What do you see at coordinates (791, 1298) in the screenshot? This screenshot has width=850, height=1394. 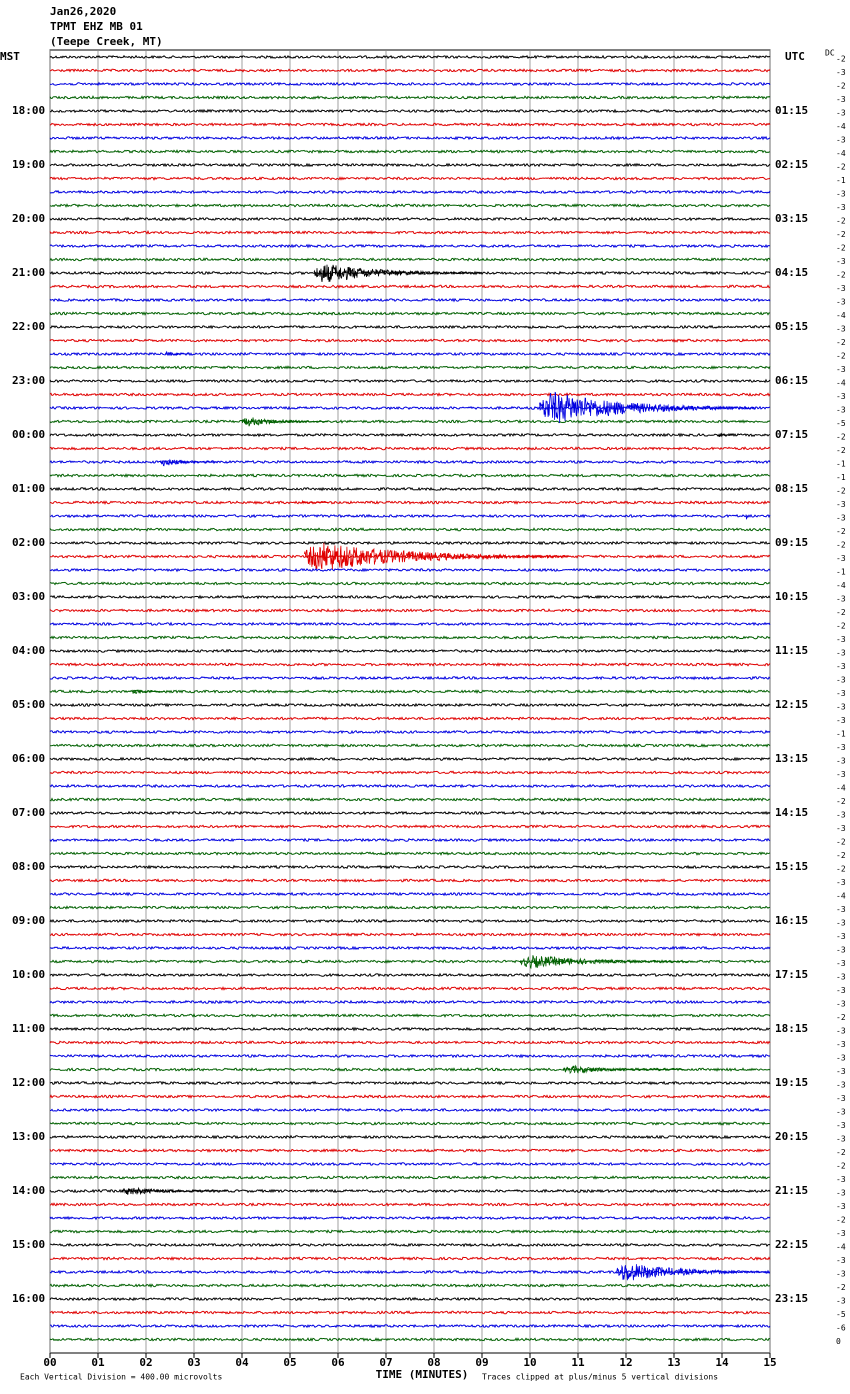 I see `utc-time-label: 23:15` at bounding box center [791, 1298].